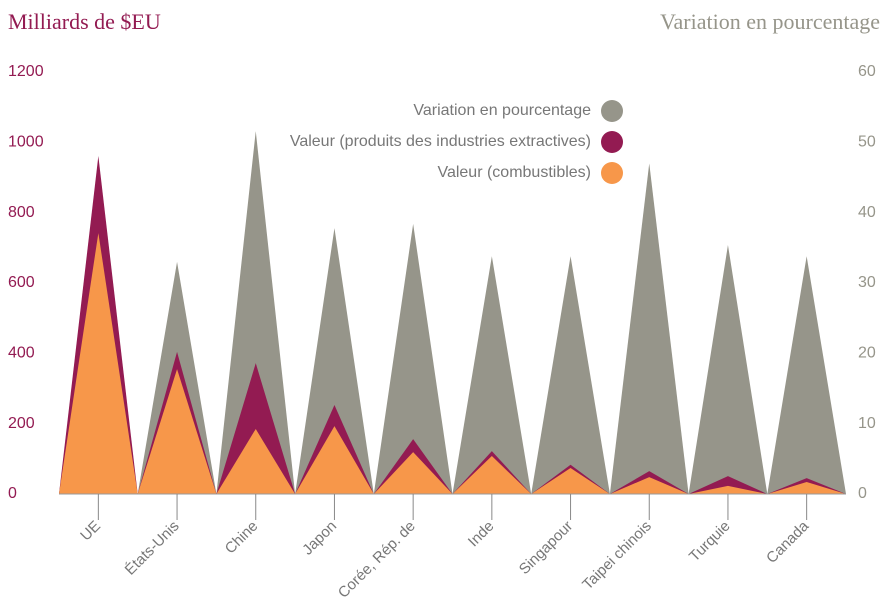 This screenshot has width=884, height=610. Describe the element at coordinates (867, 71) in the screenshot. I see `y2-tick-label: 60` at that location.